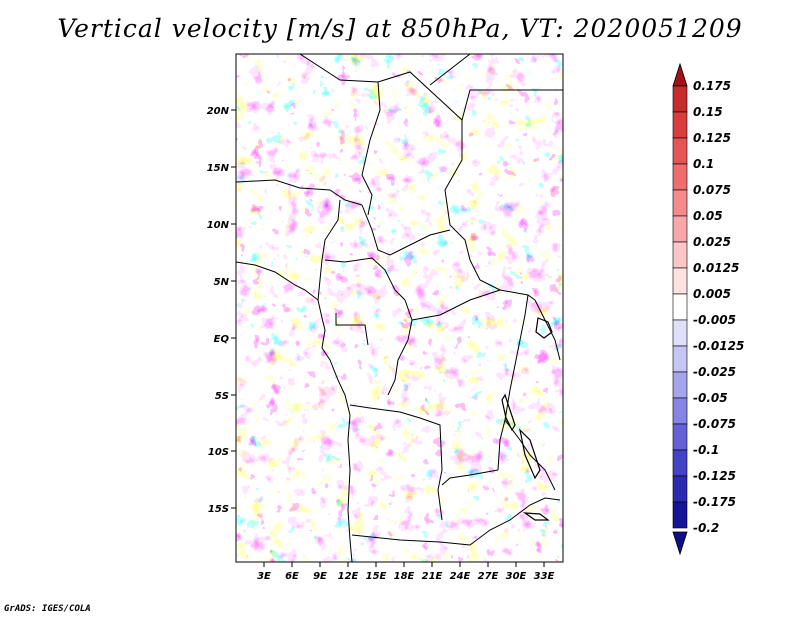 This screenshot has width=800, height=618. What do you see at coordinates (218, 168) in the screenshot?
I see `lat-label-15n: 15N` at bounding box center [218, 168].